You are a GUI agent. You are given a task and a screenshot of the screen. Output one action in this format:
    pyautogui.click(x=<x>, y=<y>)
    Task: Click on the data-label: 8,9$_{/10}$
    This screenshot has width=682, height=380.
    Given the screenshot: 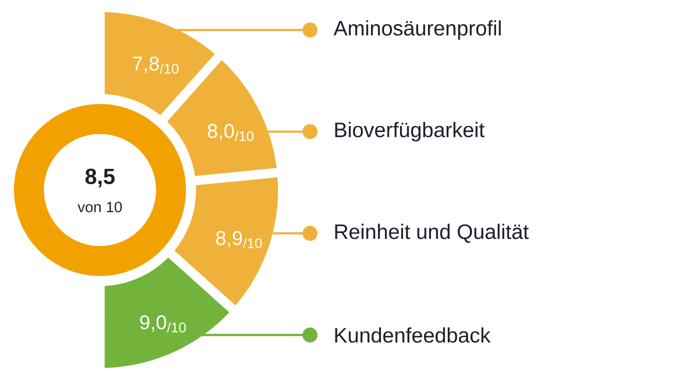 What is the action you would take?
    pyautogui.click(x=239, y=239)
    